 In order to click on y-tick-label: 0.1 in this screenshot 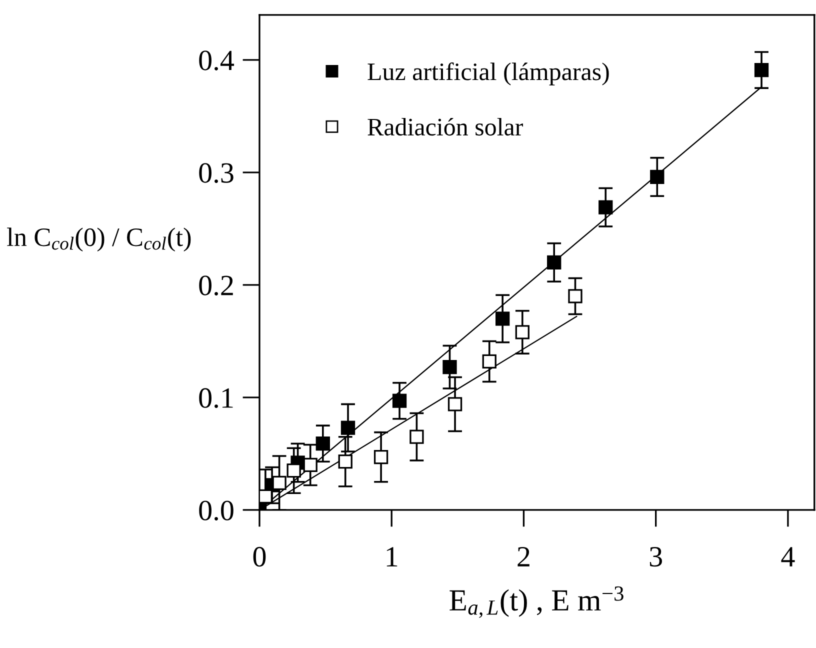, I will do `click(216, 398)`.